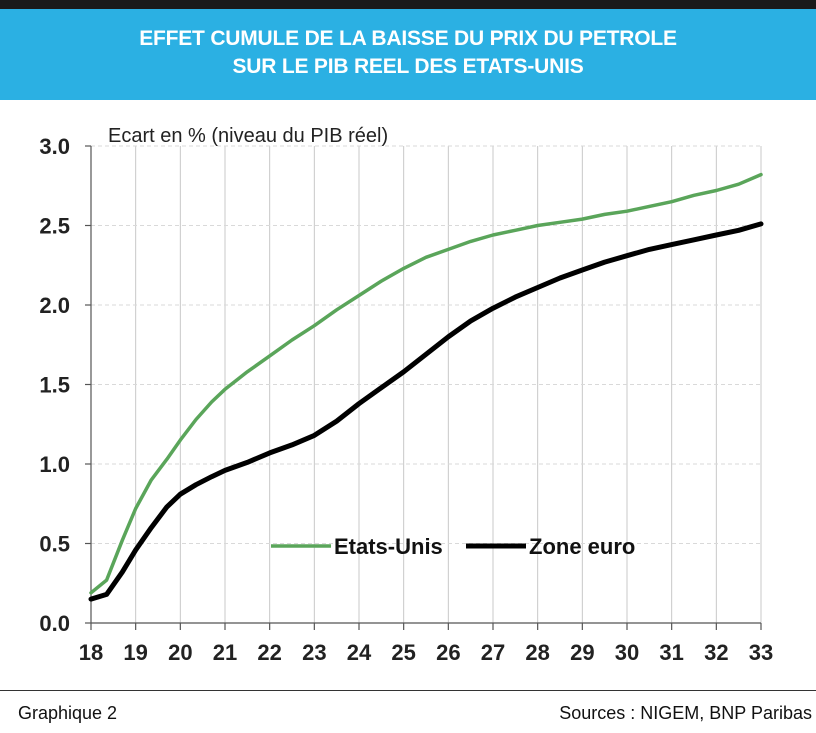 The image size is (816, 733). I want to click on x-tick-label: 31, so click(671, 652).